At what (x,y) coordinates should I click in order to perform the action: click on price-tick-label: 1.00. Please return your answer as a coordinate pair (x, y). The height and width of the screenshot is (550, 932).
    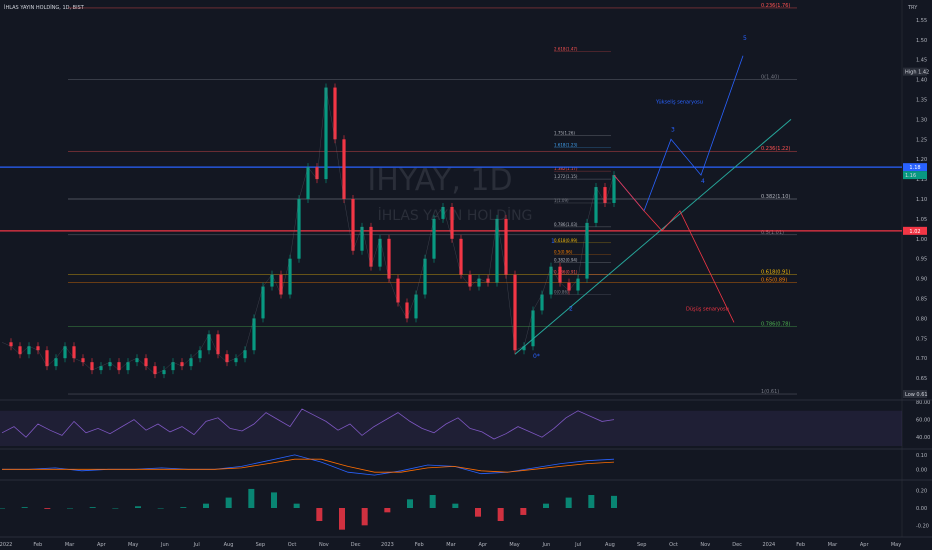
    Looking at the image, I should click on (921, 240).